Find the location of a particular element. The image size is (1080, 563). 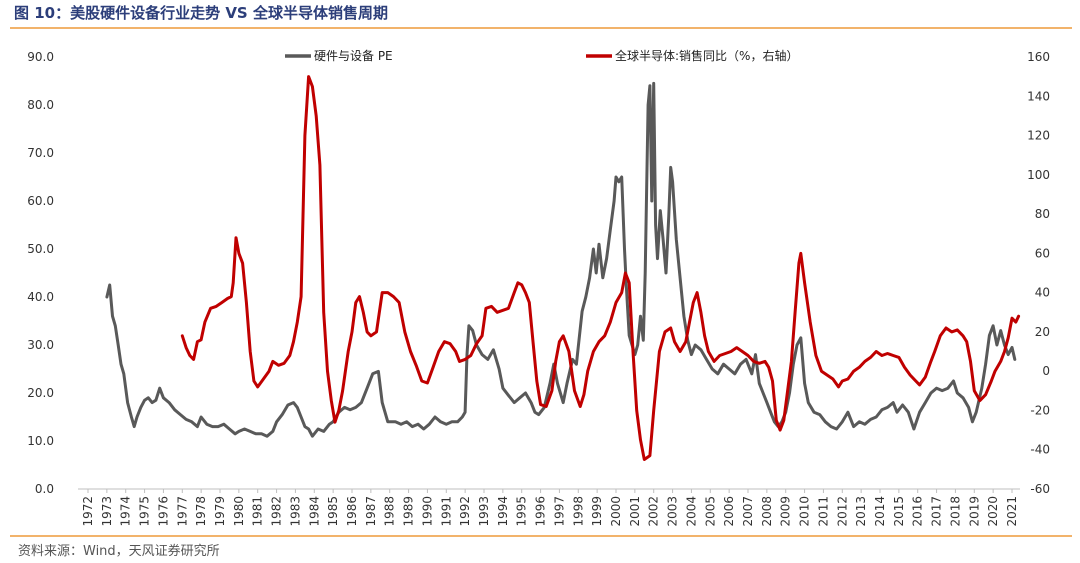

x-tick-label: 1973 is located at coordinates (107, 511).